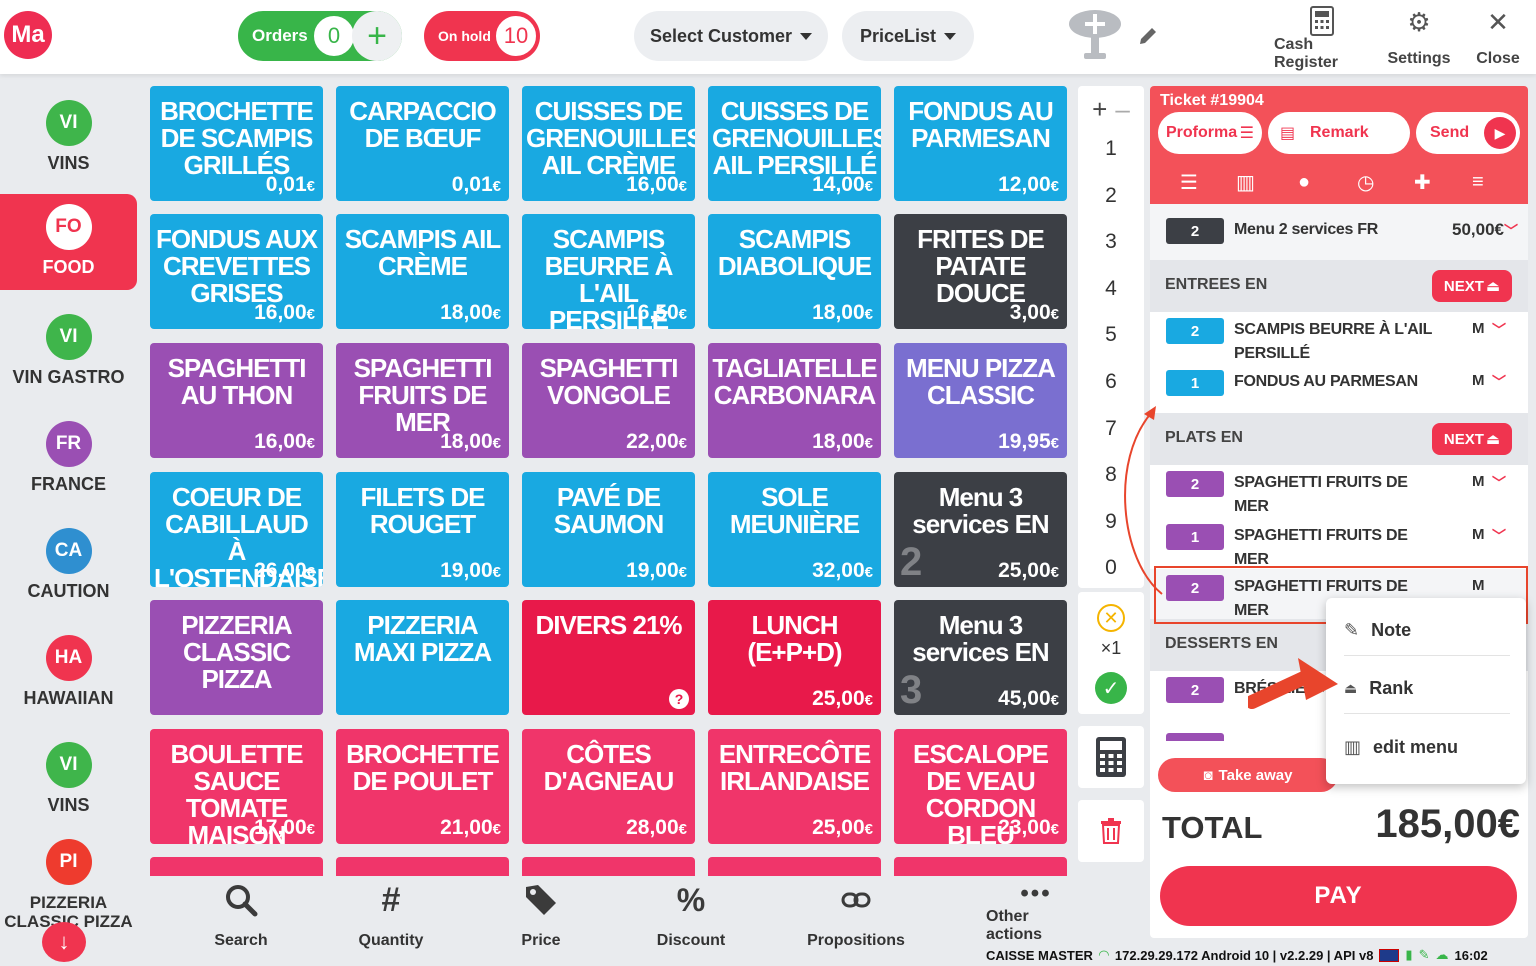  Describe the element at coordinates (422, 143) in the screenshot. I see `product-tile: CARPACCIO DE BŒUF 0,01€` at that location.